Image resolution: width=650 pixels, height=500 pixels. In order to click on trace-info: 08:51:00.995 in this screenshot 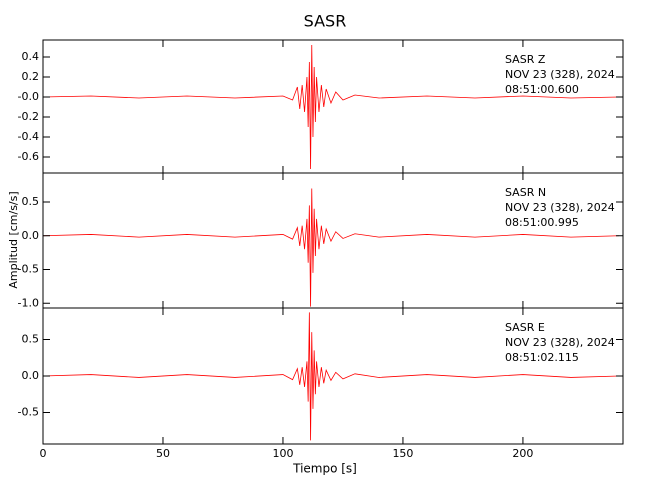, I will do `click(542, 222)`.